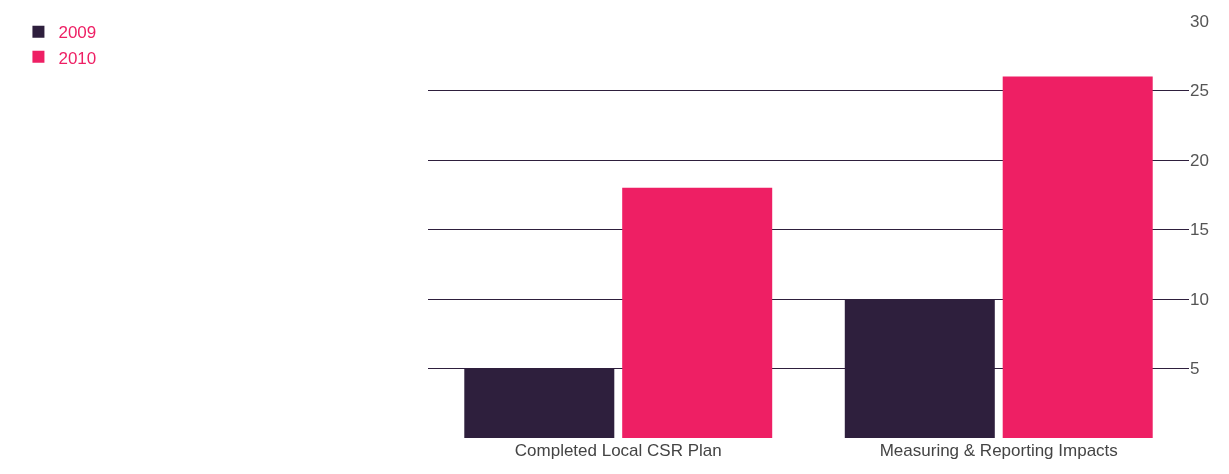 The image size is (1229, 474). I want to click on y-tick-label: 5, so click(1195, 369).